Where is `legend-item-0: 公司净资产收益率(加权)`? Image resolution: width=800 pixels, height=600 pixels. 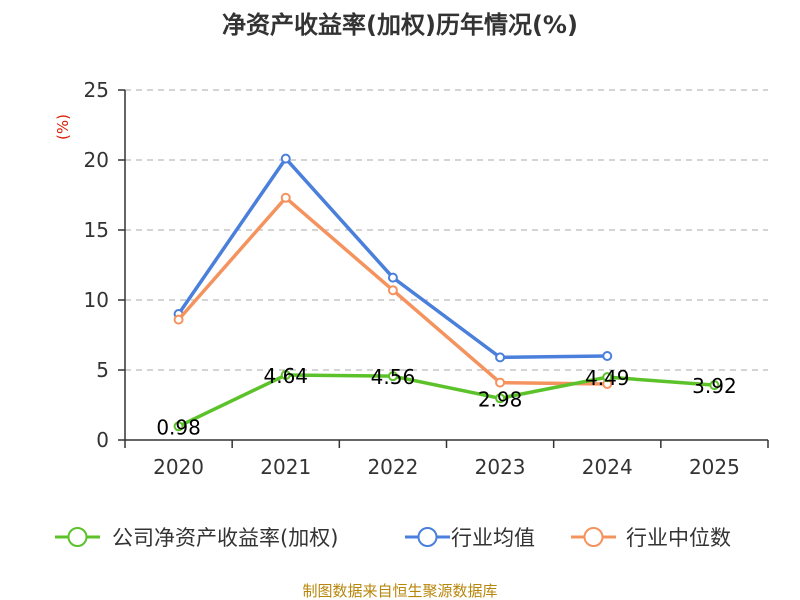
legend-item-0: 公司净资产收益率(加权) is located at coordinates (196, 538).